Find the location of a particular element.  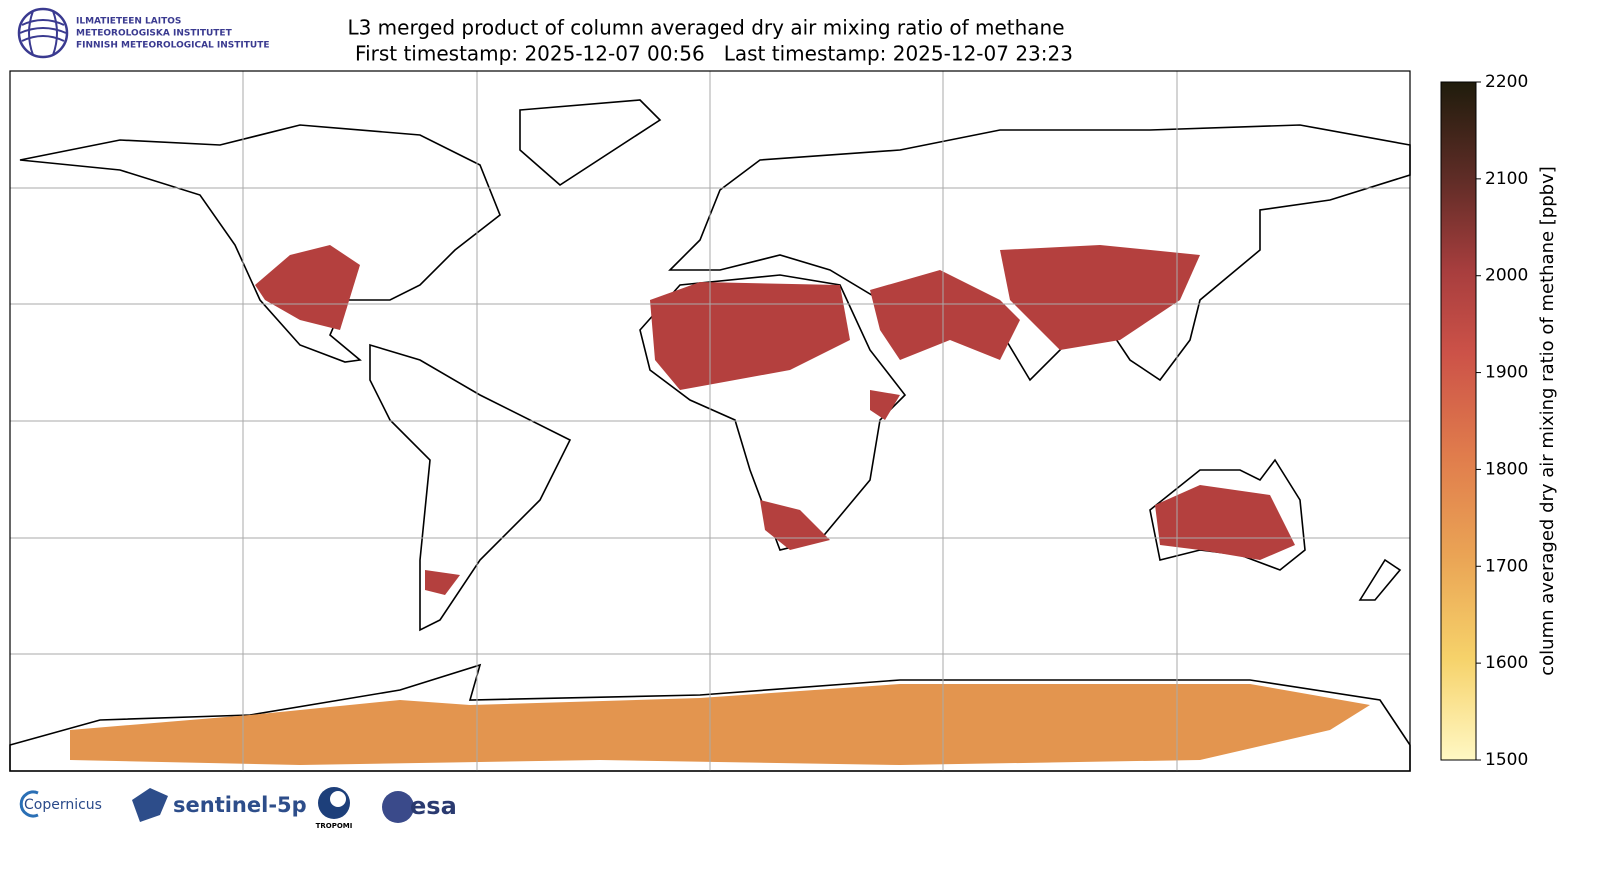

colorbar-tick-label: 1700 is located at coordinates (1506, 566).